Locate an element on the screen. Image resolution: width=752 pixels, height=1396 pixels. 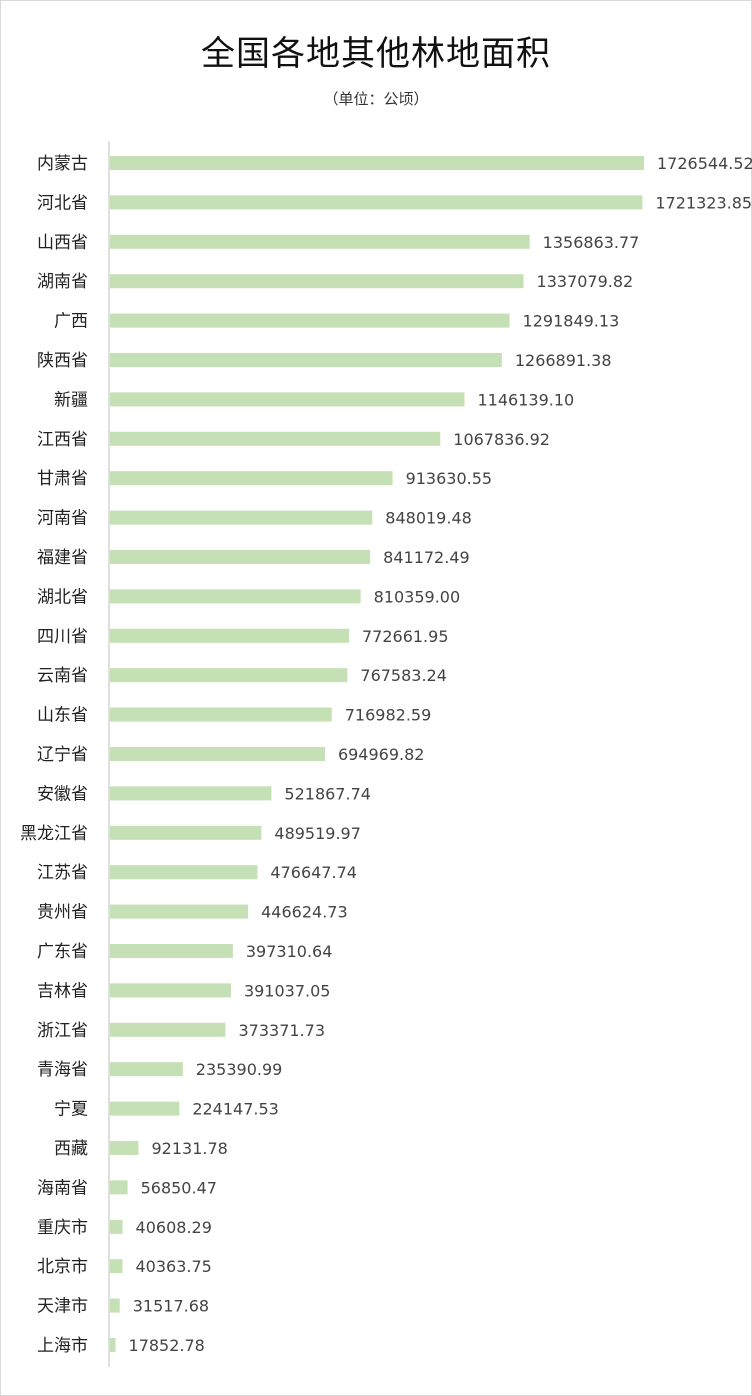
category-label: 江苏省 is located at coordinates (62, 873).